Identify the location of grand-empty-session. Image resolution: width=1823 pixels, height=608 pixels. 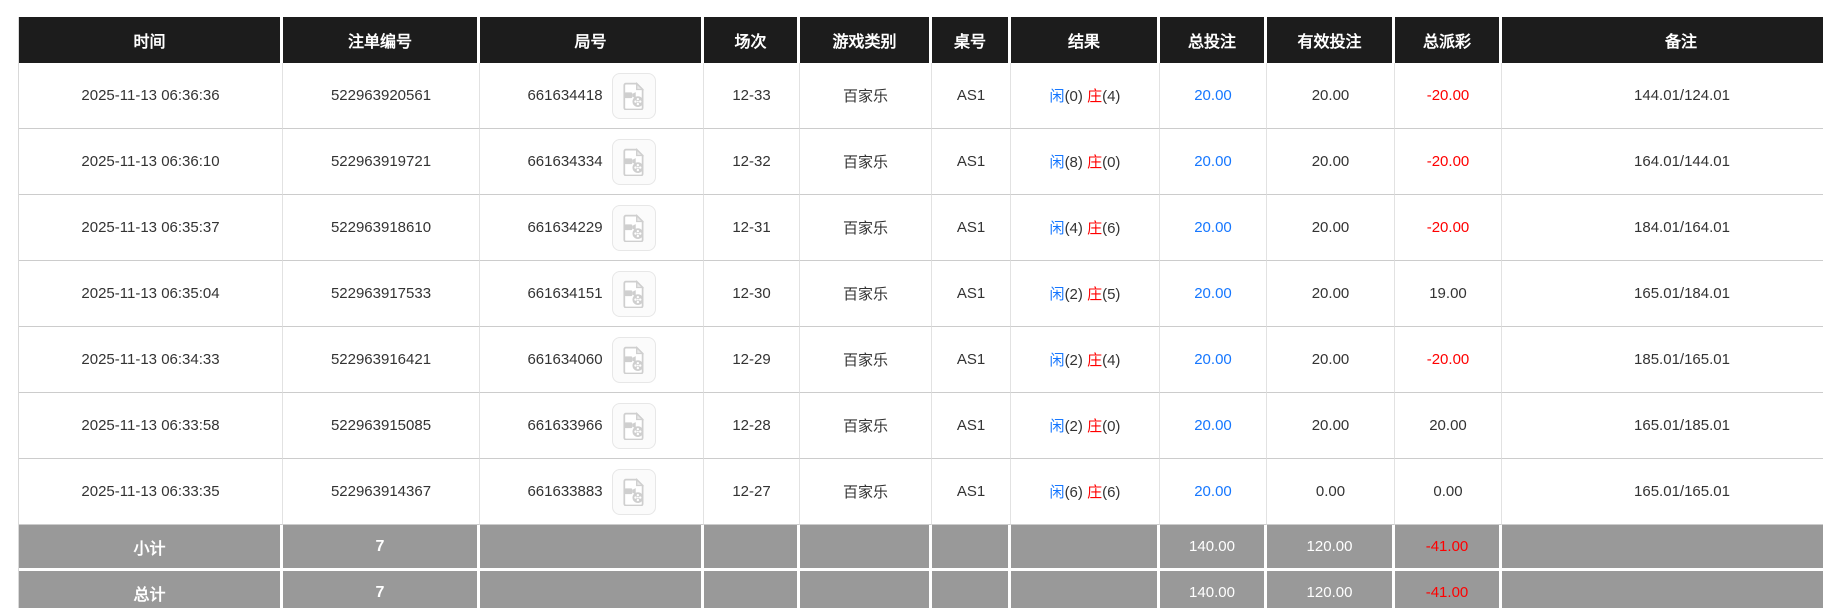
(752, 589).